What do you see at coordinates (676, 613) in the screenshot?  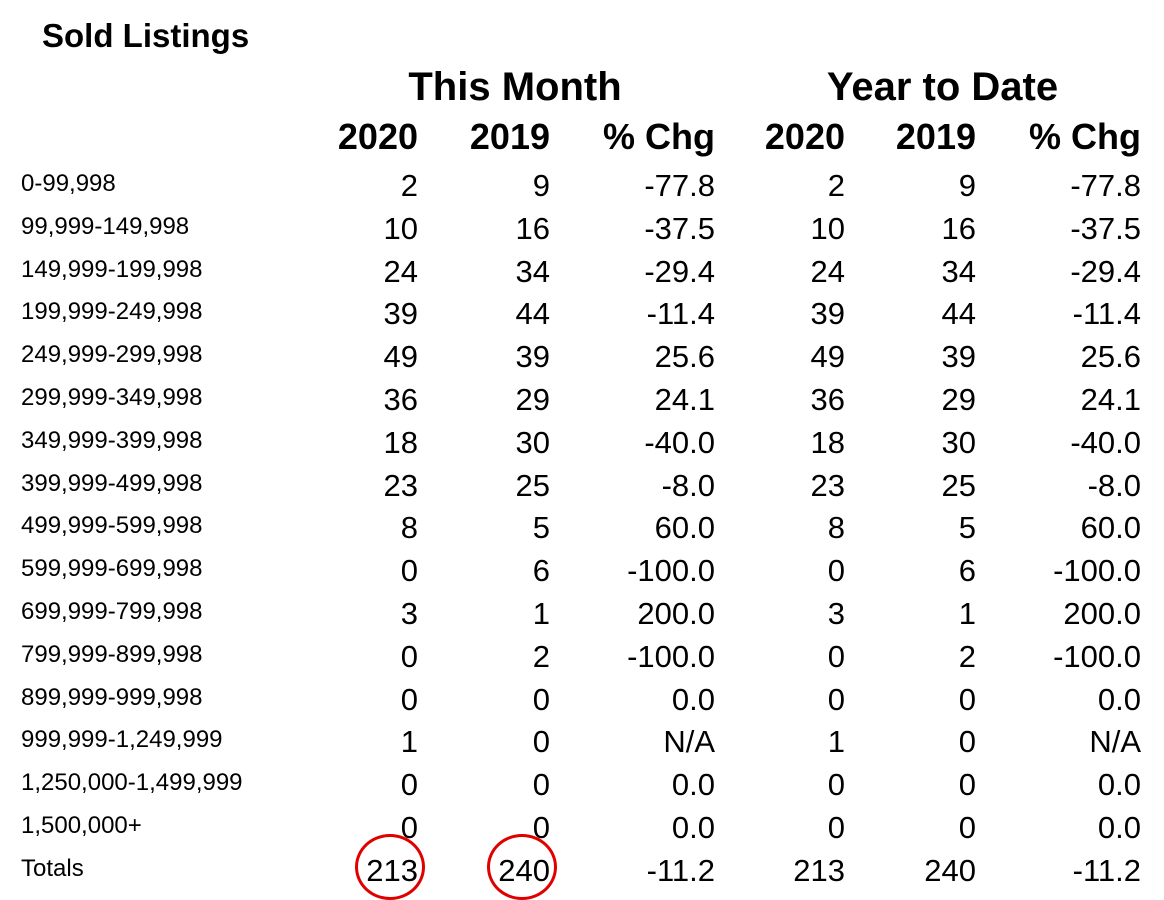 I see `cell-month-pct-chg: 200.0` at bounding box center [676, 613].